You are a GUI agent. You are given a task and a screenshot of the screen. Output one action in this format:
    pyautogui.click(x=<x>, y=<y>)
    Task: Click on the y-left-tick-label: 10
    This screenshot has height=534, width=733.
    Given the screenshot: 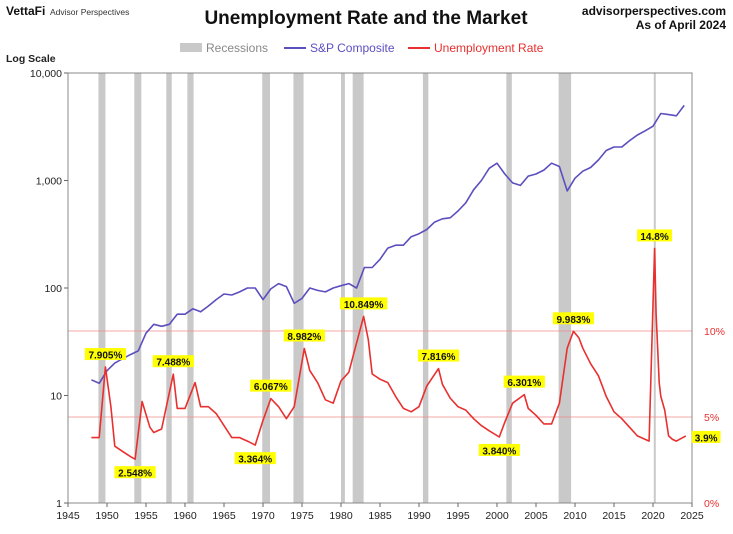 What is the action you would take?
    pyautogui.click(x=56, y=397)
    